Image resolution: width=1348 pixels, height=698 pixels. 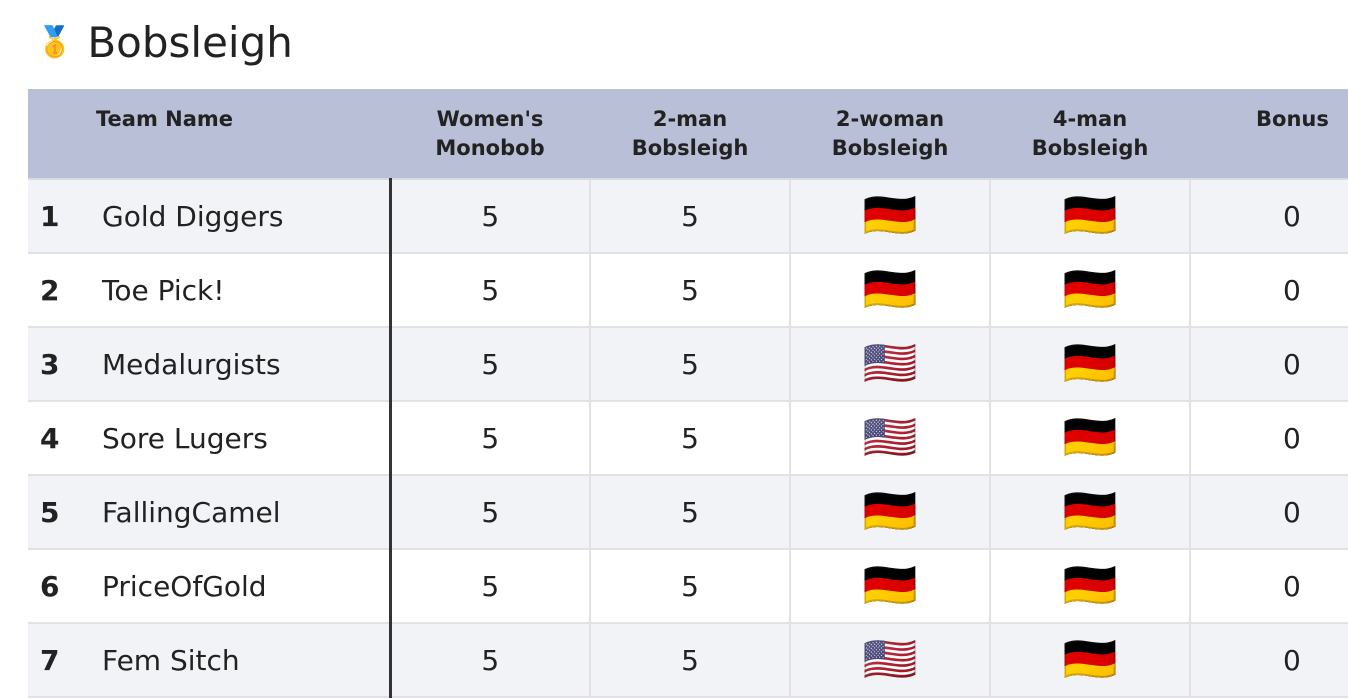 What do you see at coordinates (245, 438) in the screenshot?
I see `team-name-cell: Sore Lugers` at bounding box center [245, 438].